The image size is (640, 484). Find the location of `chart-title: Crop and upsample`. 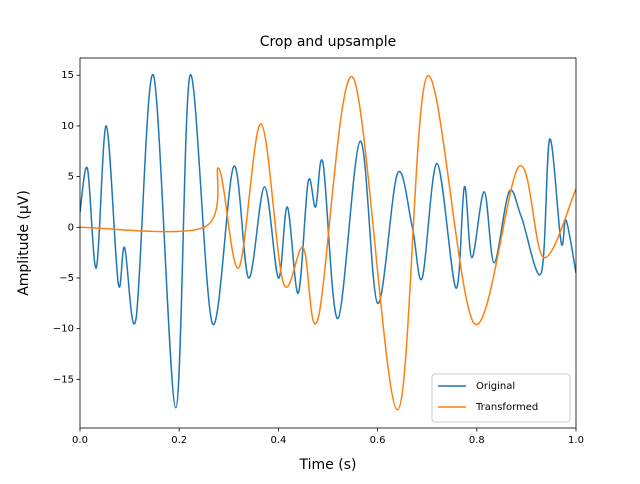

chart-title: Crop and upsample is located at coordinates (328, 42).